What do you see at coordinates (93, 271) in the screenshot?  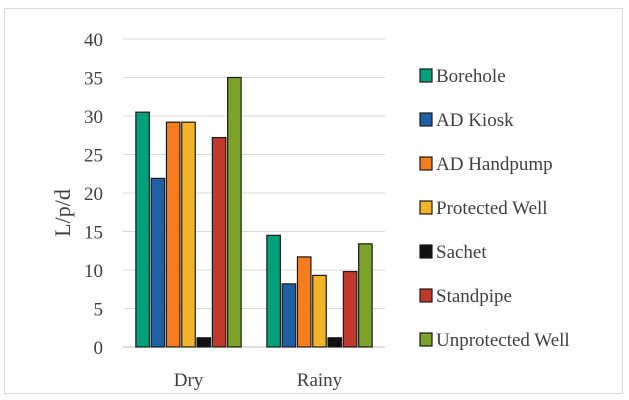 I see `y-tick-label: 10` at bounding box center [93, 271].